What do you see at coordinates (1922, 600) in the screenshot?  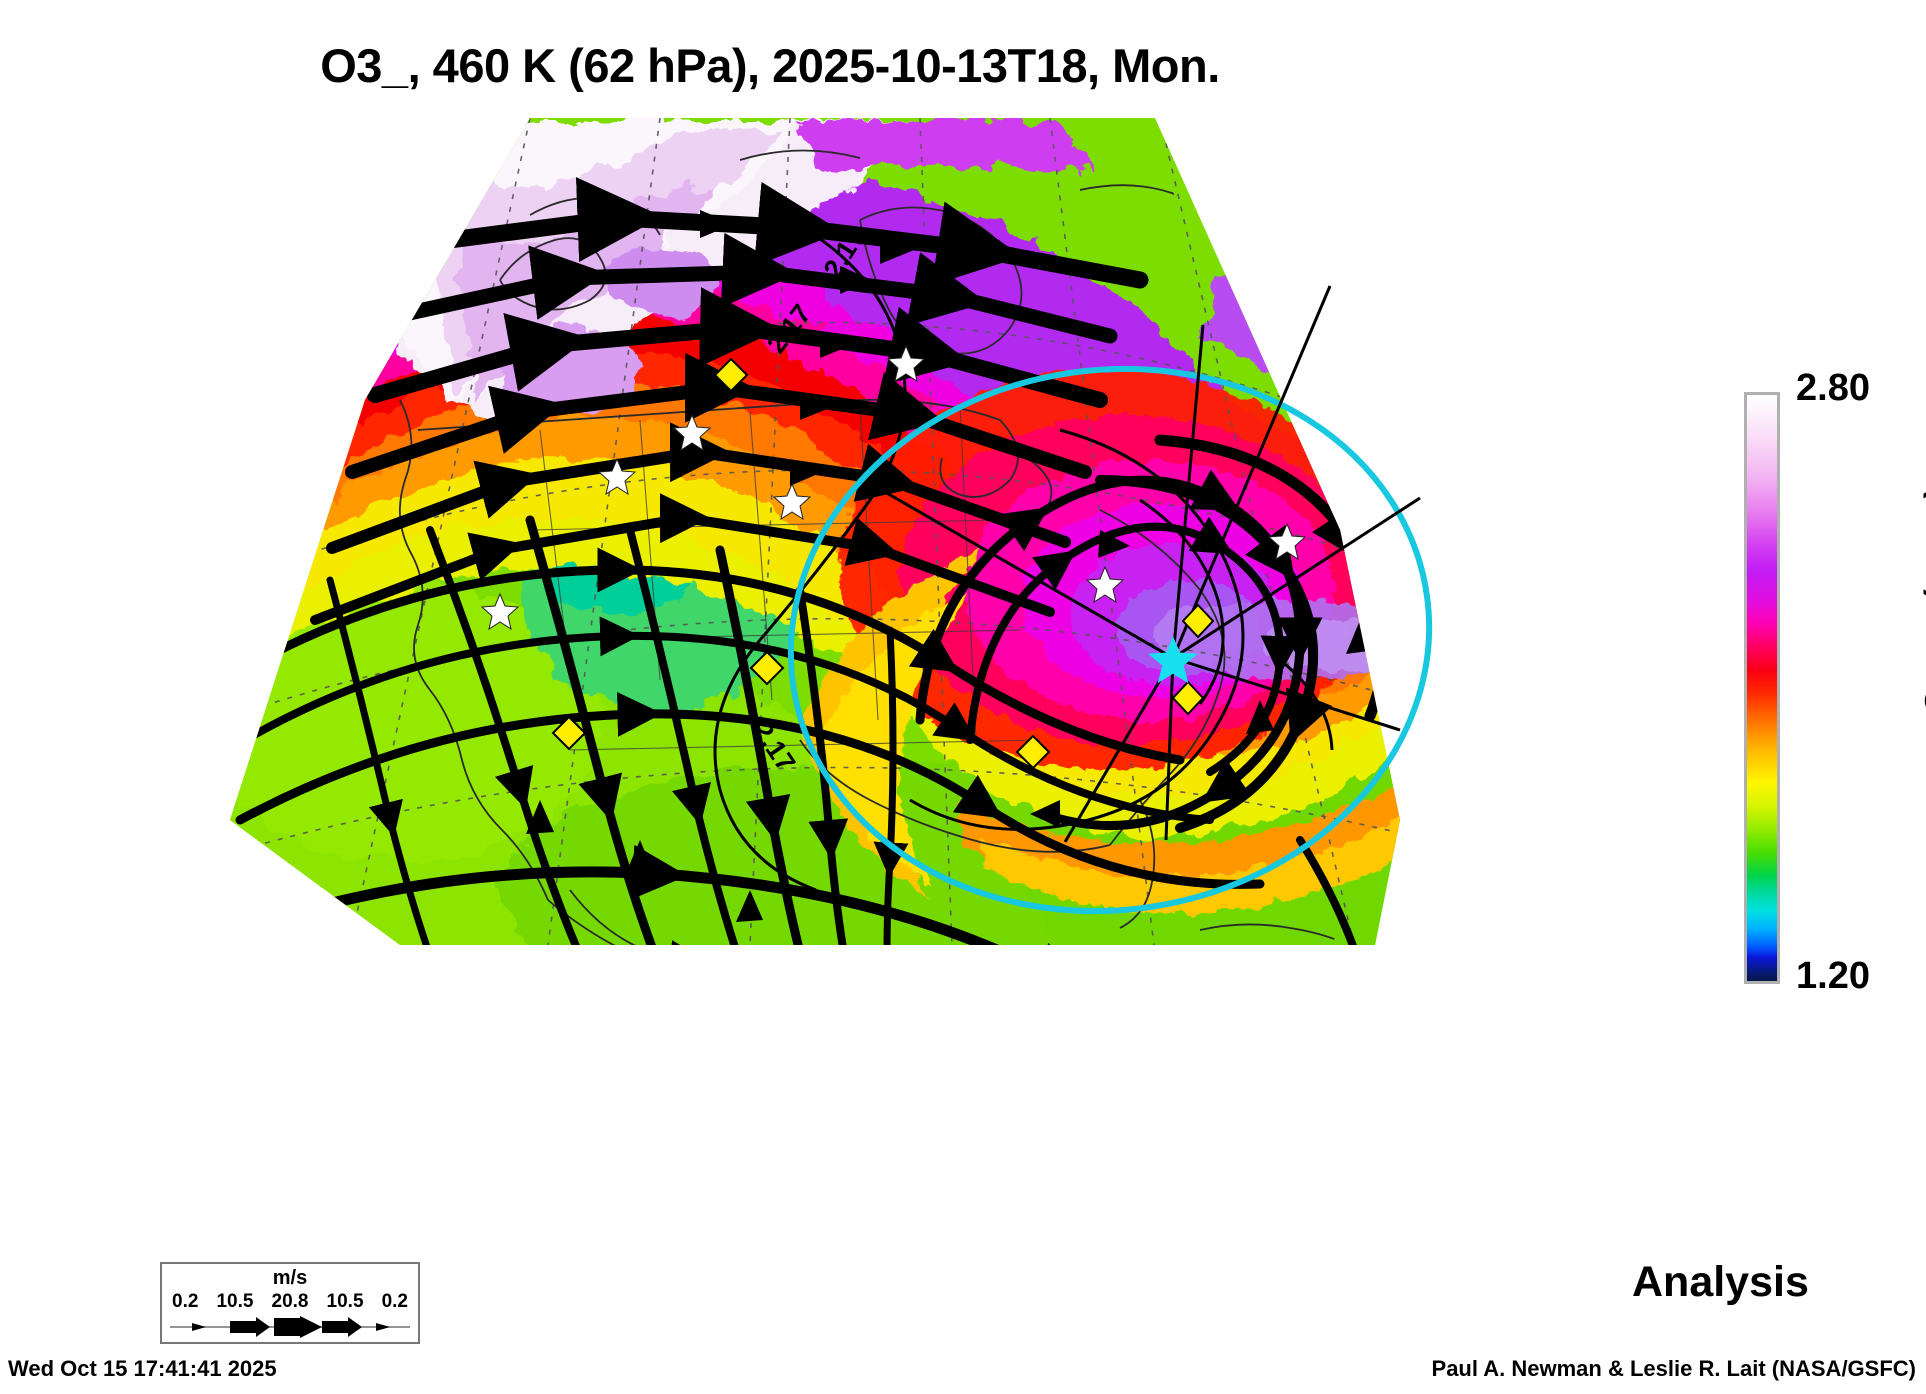 I see `colorbar-axis-label: Ozone (ppmv)` at bounding box center [1922, 600].